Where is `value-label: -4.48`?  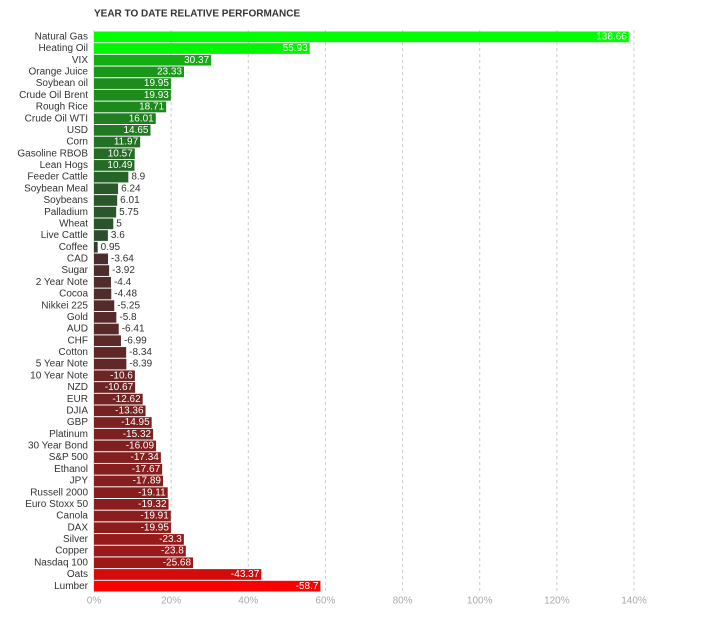
value-label: -4.48 is located at coordinates (125, 294).